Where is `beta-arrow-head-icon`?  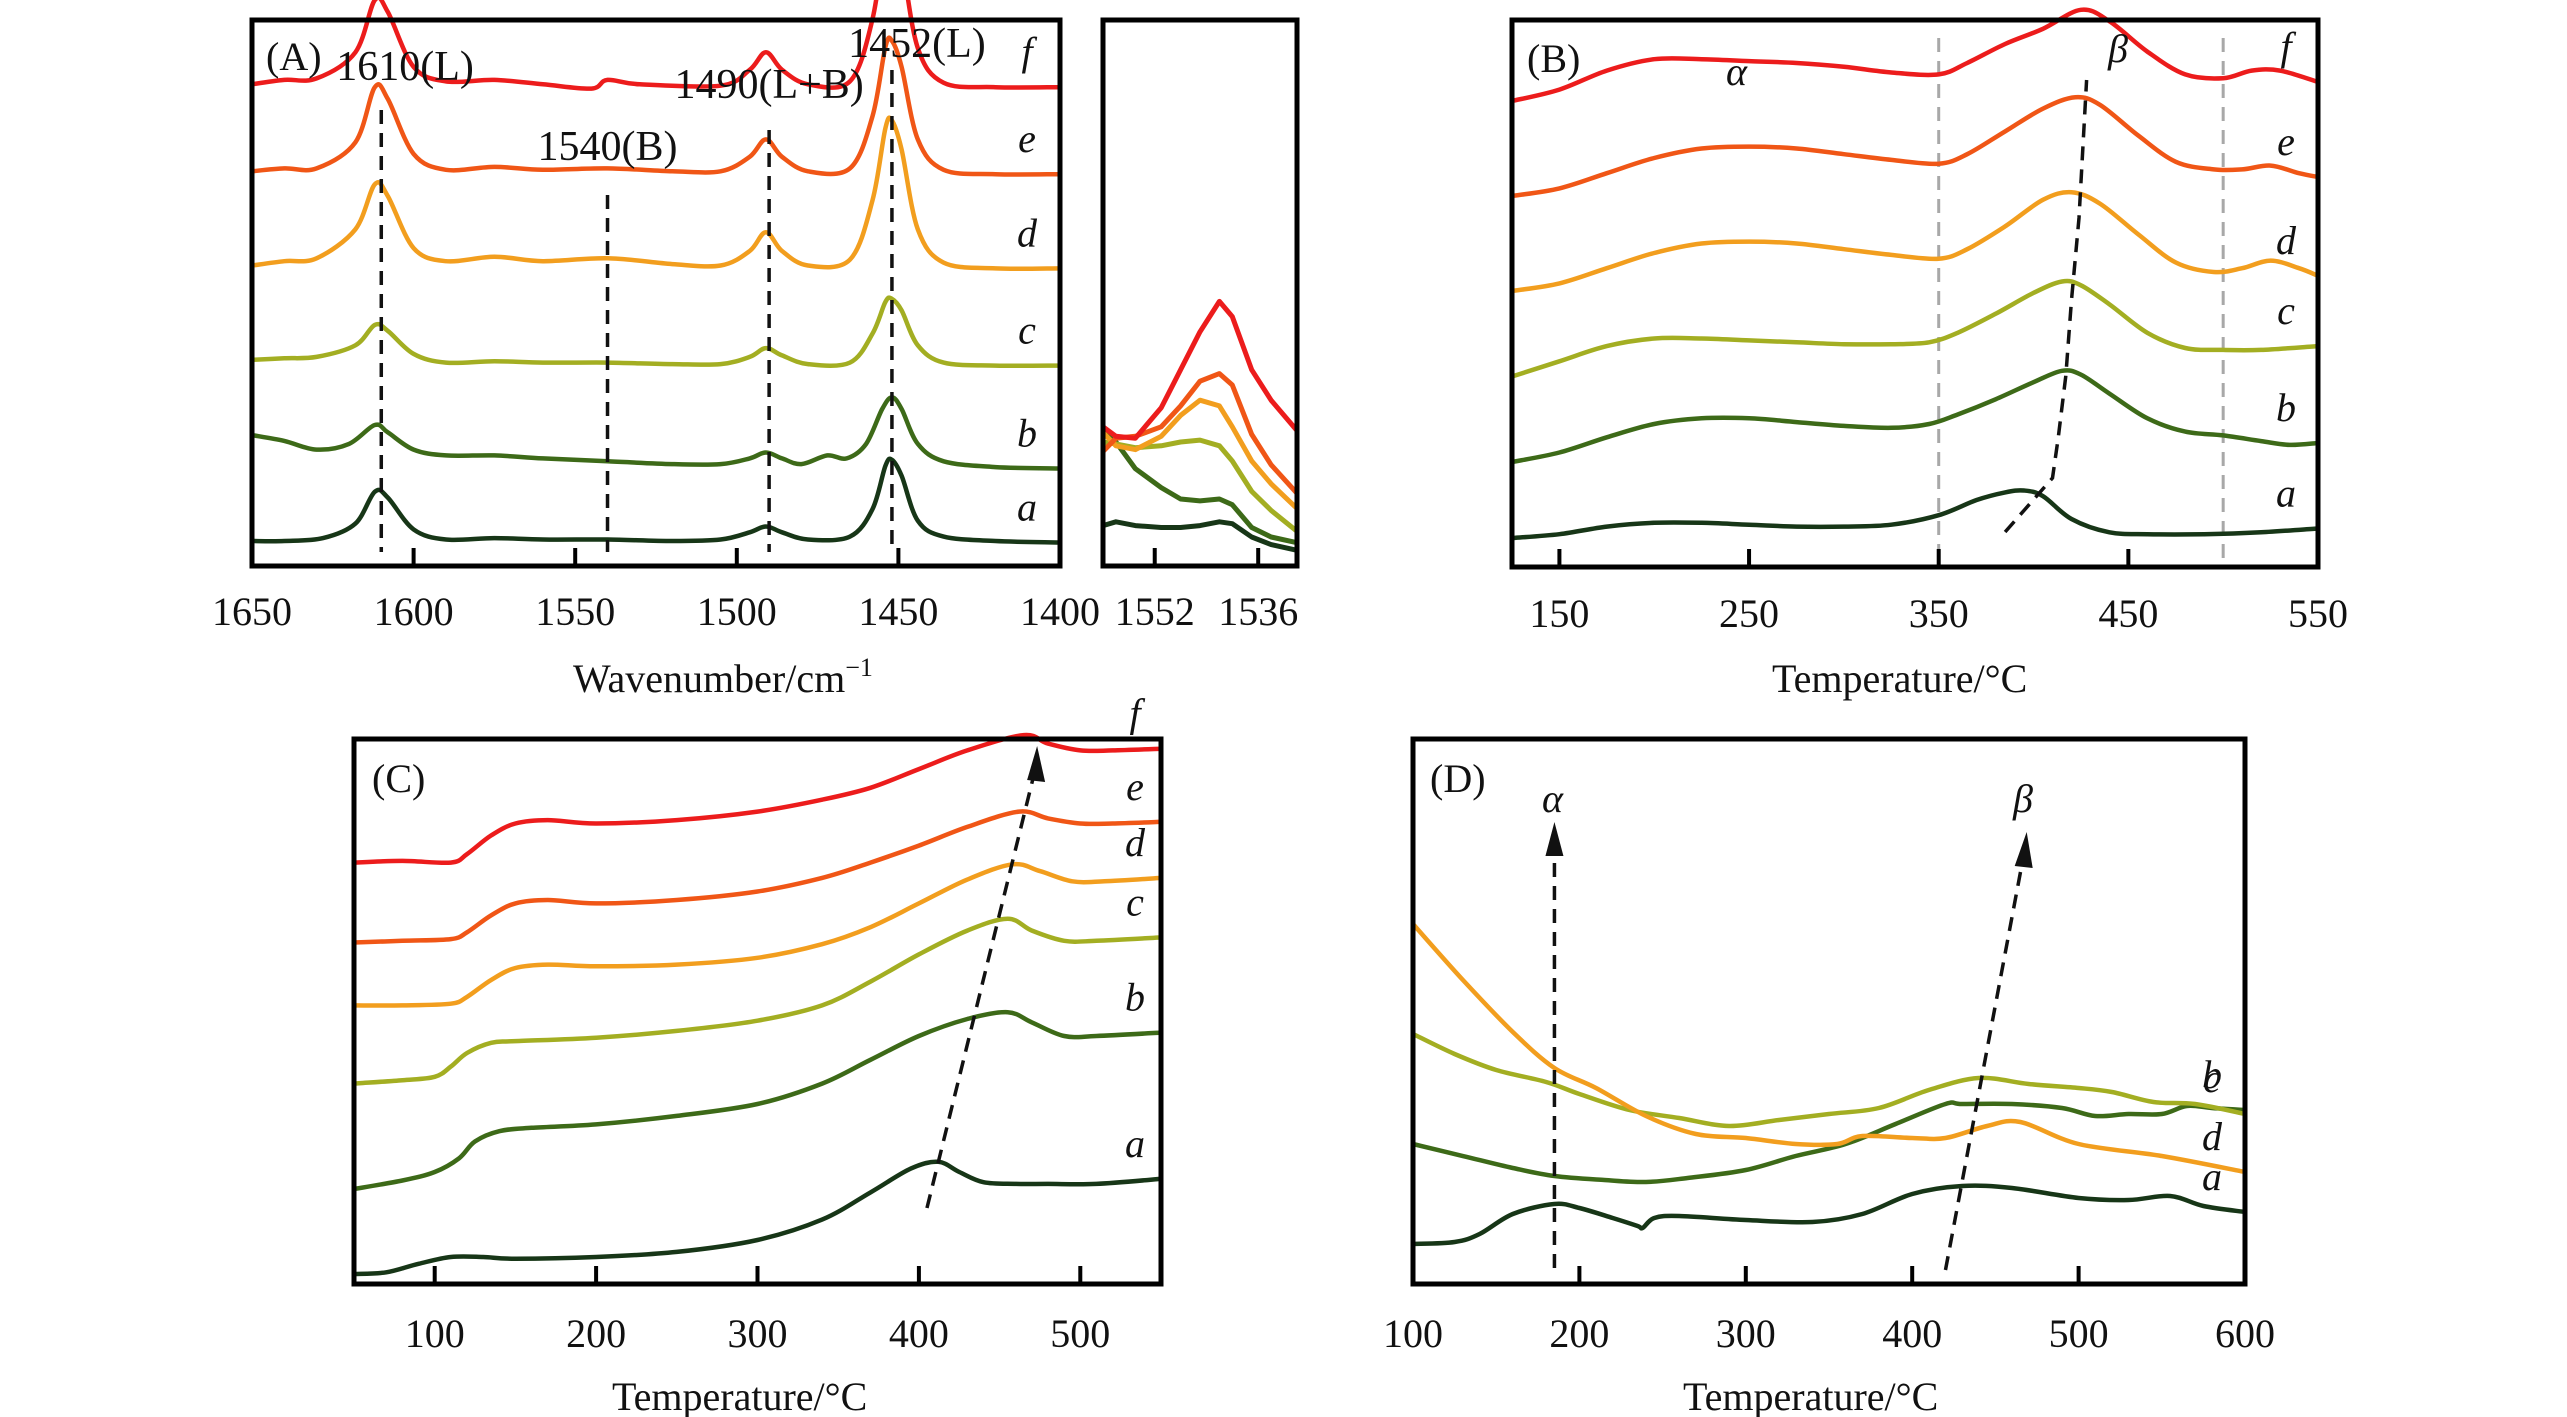
beta-arrow-head-icon is located at coordinates (2023, 850).